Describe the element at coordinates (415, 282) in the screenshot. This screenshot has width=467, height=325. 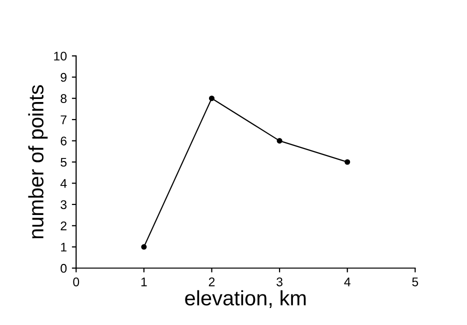
I see `x-tick-label: 5` at that location.